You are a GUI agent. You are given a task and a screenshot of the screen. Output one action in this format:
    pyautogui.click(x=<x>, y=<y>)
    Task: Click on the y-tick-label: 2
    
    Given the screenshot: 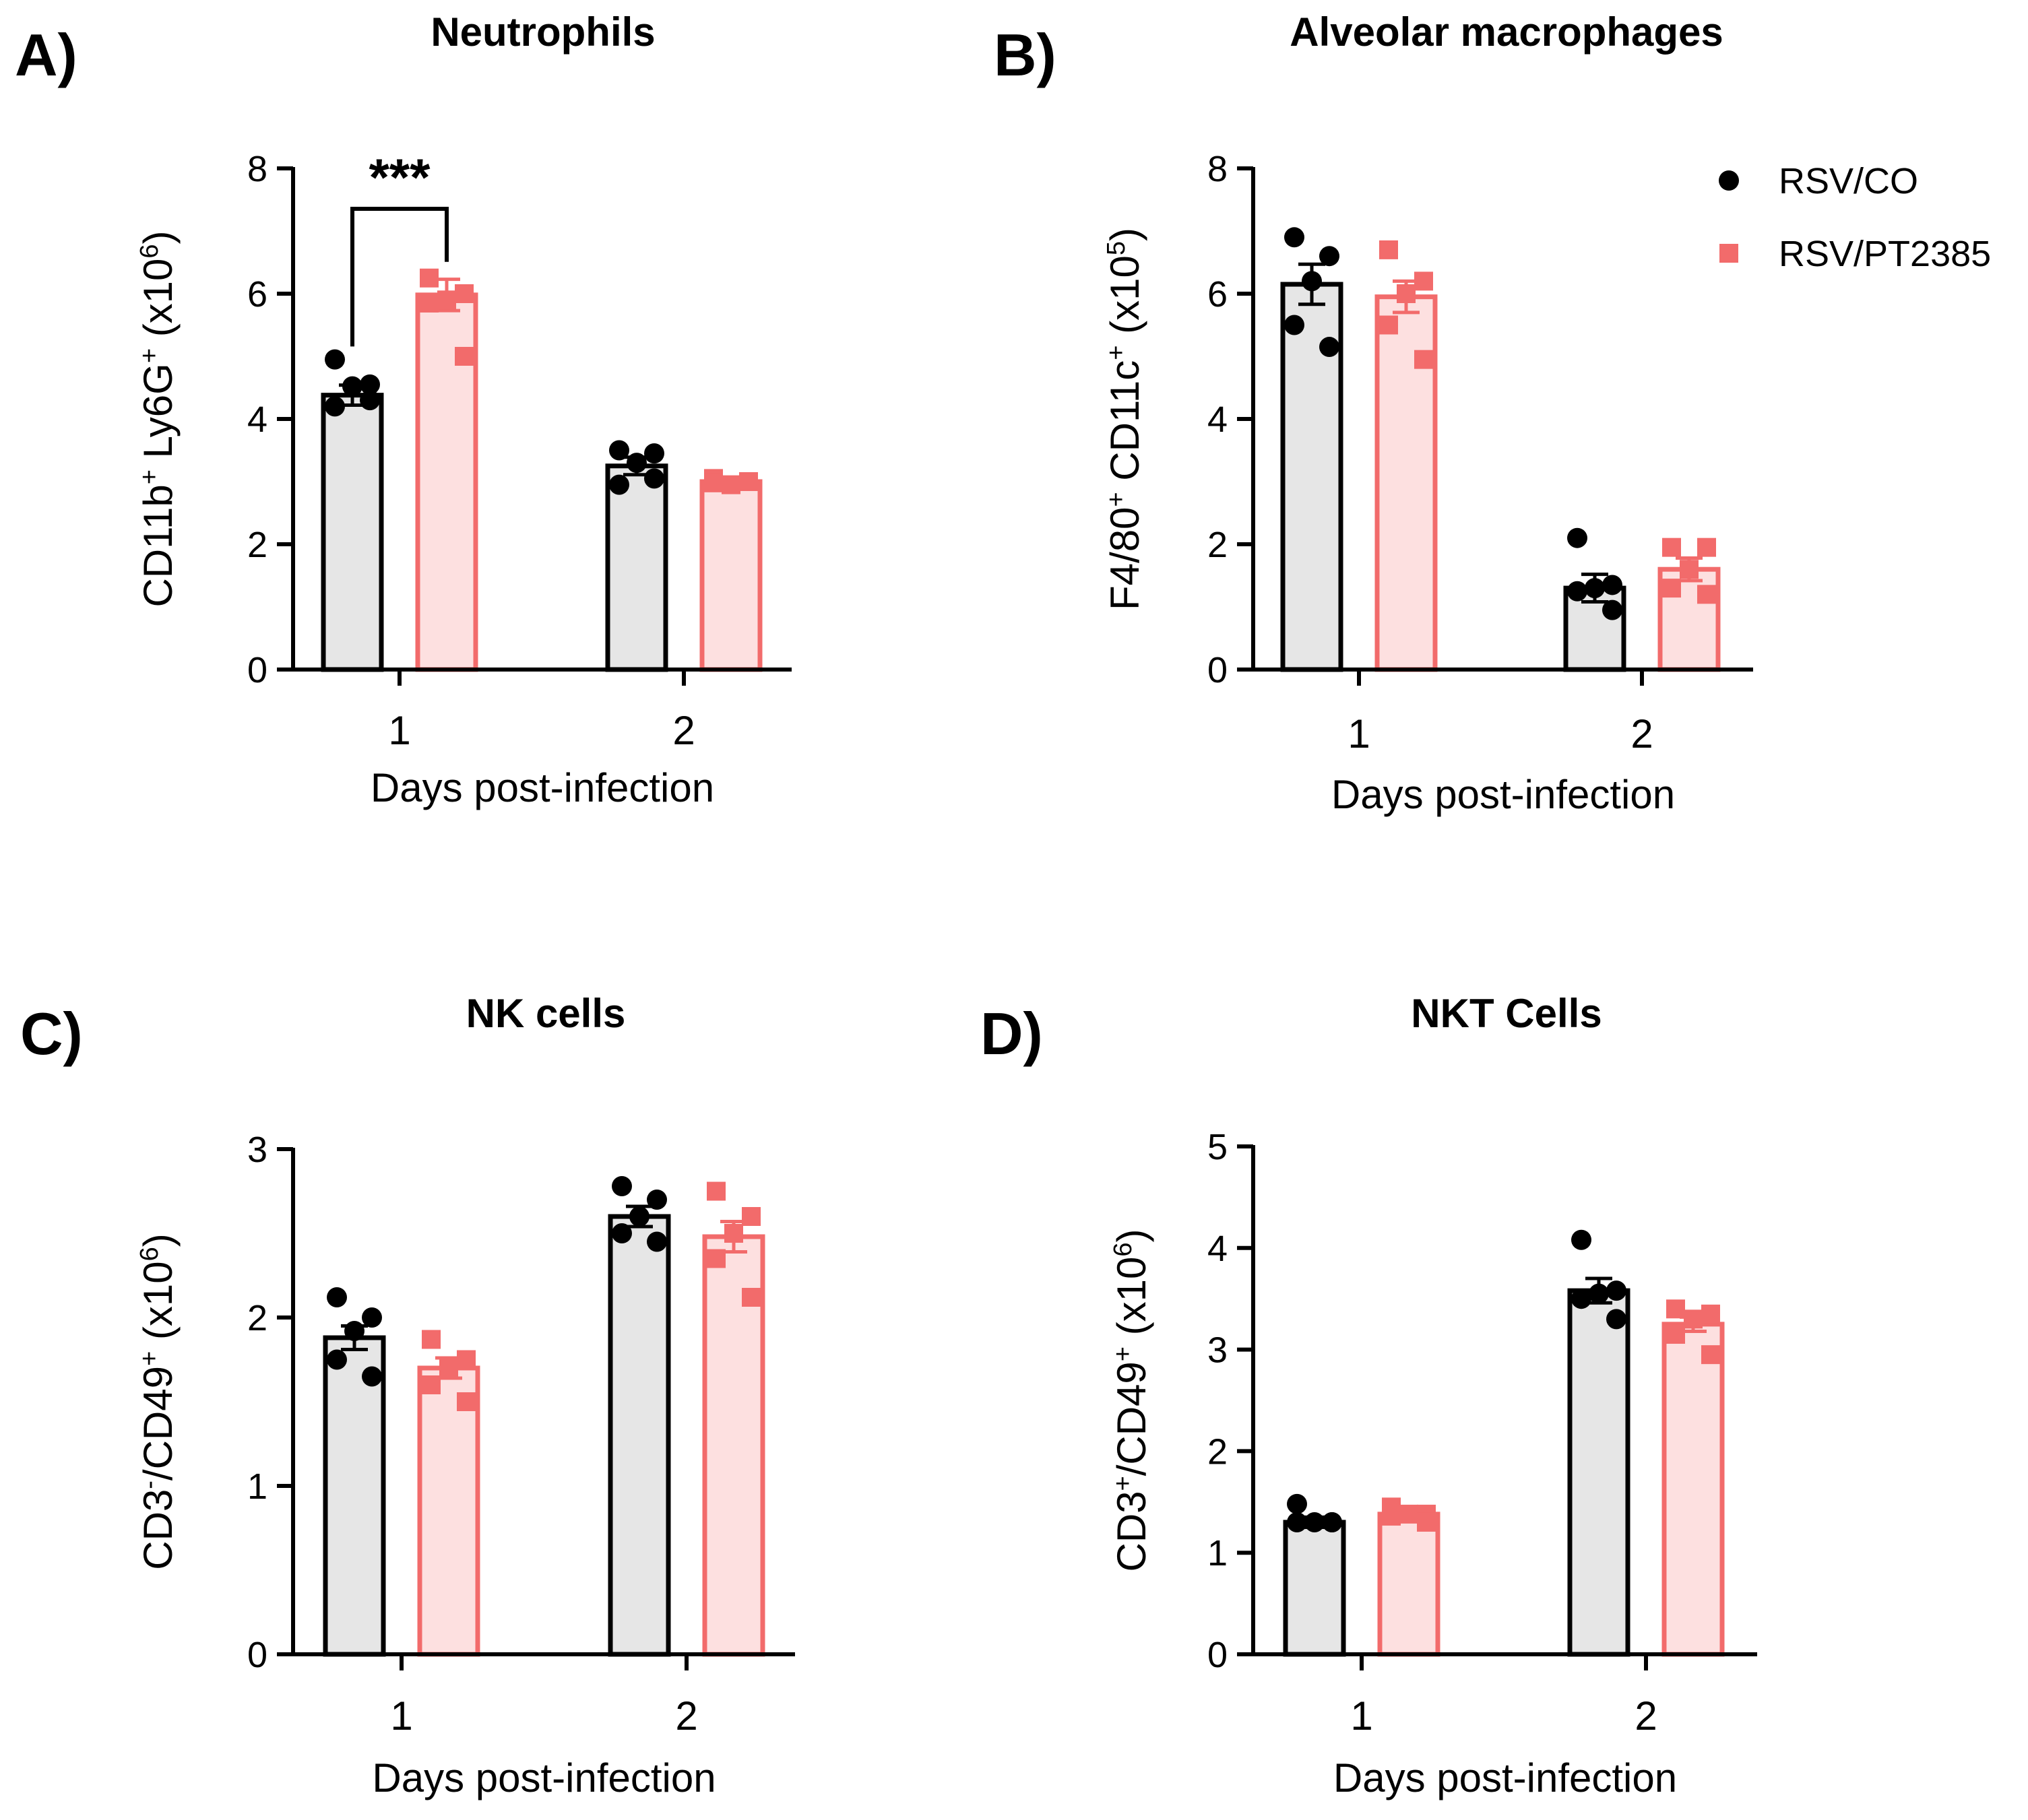 What is the action you would take?
    pyautogui.click(x=257, y=1318)
    